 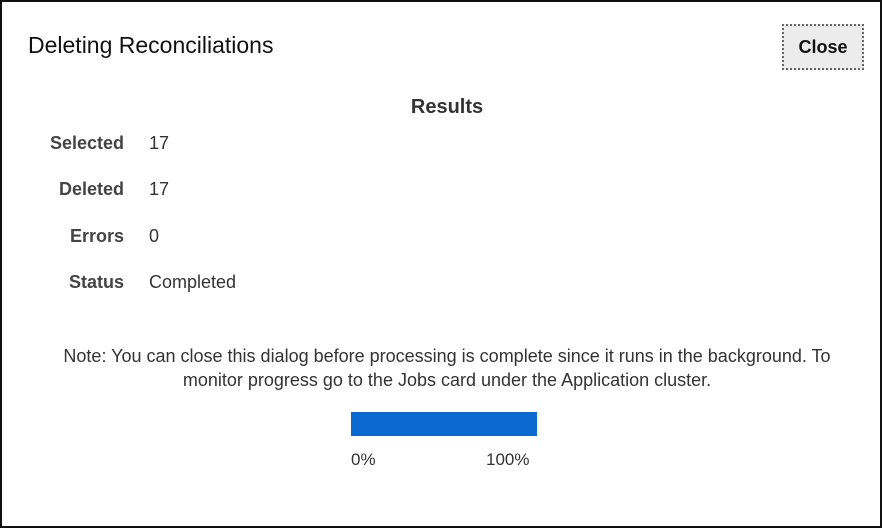 I want to click on result-label: Status, so click(x=96, y=282).